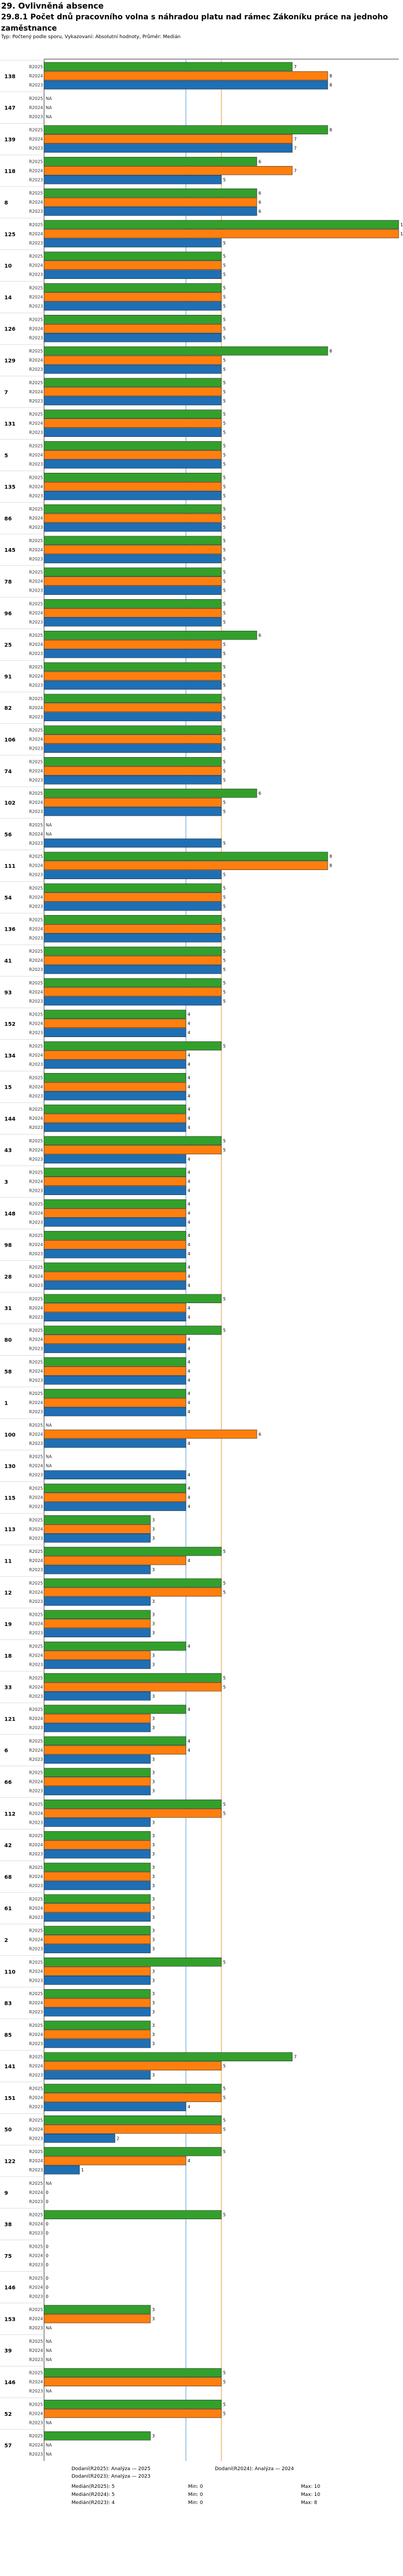 This screenshot has width=403, height=2576. What do you see at coordinates (10, 488) in the screenshot?
I see `category-label: 135` at bounding box center [10, 488].